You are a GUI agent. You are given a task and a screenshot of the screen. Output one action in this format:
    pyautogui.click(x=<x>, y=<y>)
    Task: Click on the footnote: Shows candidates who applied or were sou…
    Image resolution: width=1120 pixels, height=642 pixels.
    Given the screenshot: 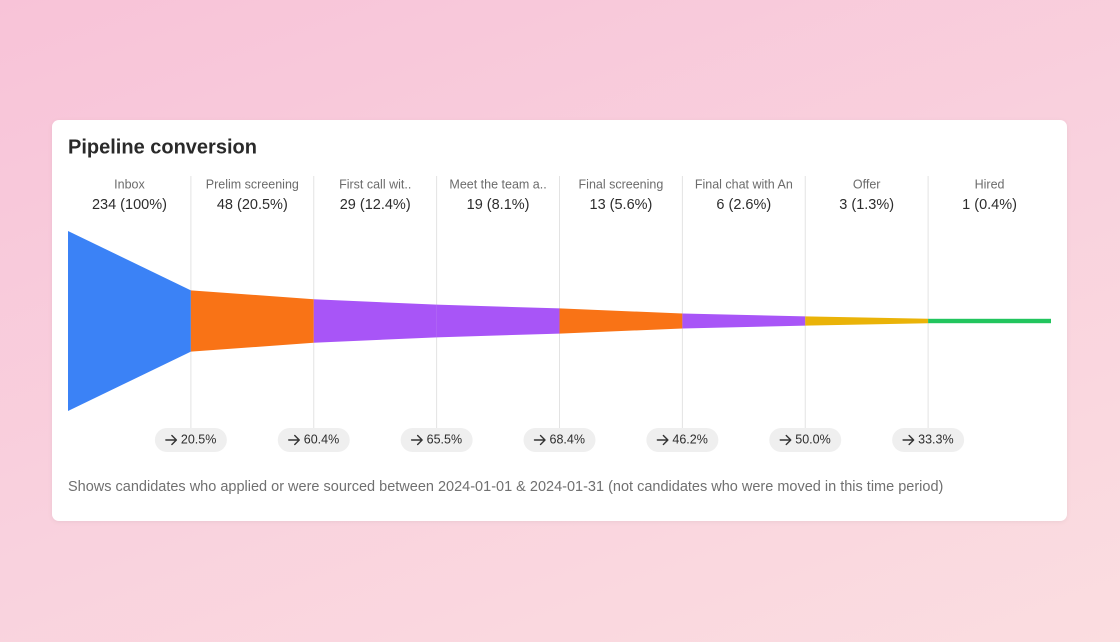 What is the action you would take?
    pyautogui.click(x=505, y=487)
    